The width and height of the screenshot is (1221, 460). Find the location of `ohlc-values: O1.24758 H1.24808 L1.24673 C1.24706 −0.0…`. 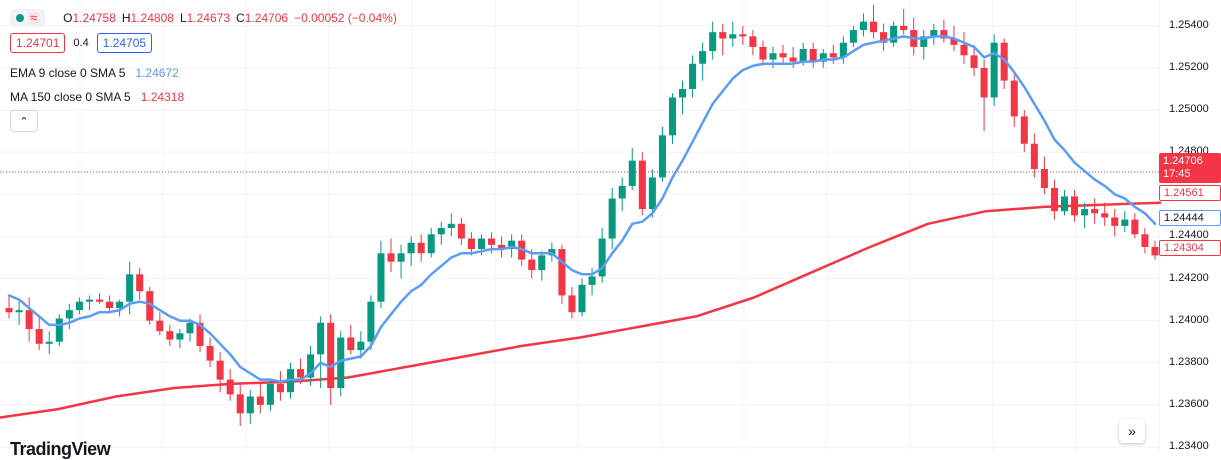

ohlc-values: O1.24758 H1.24808 L1.24673 C1.24706 −0.0… is located at coordinates (230, 18).